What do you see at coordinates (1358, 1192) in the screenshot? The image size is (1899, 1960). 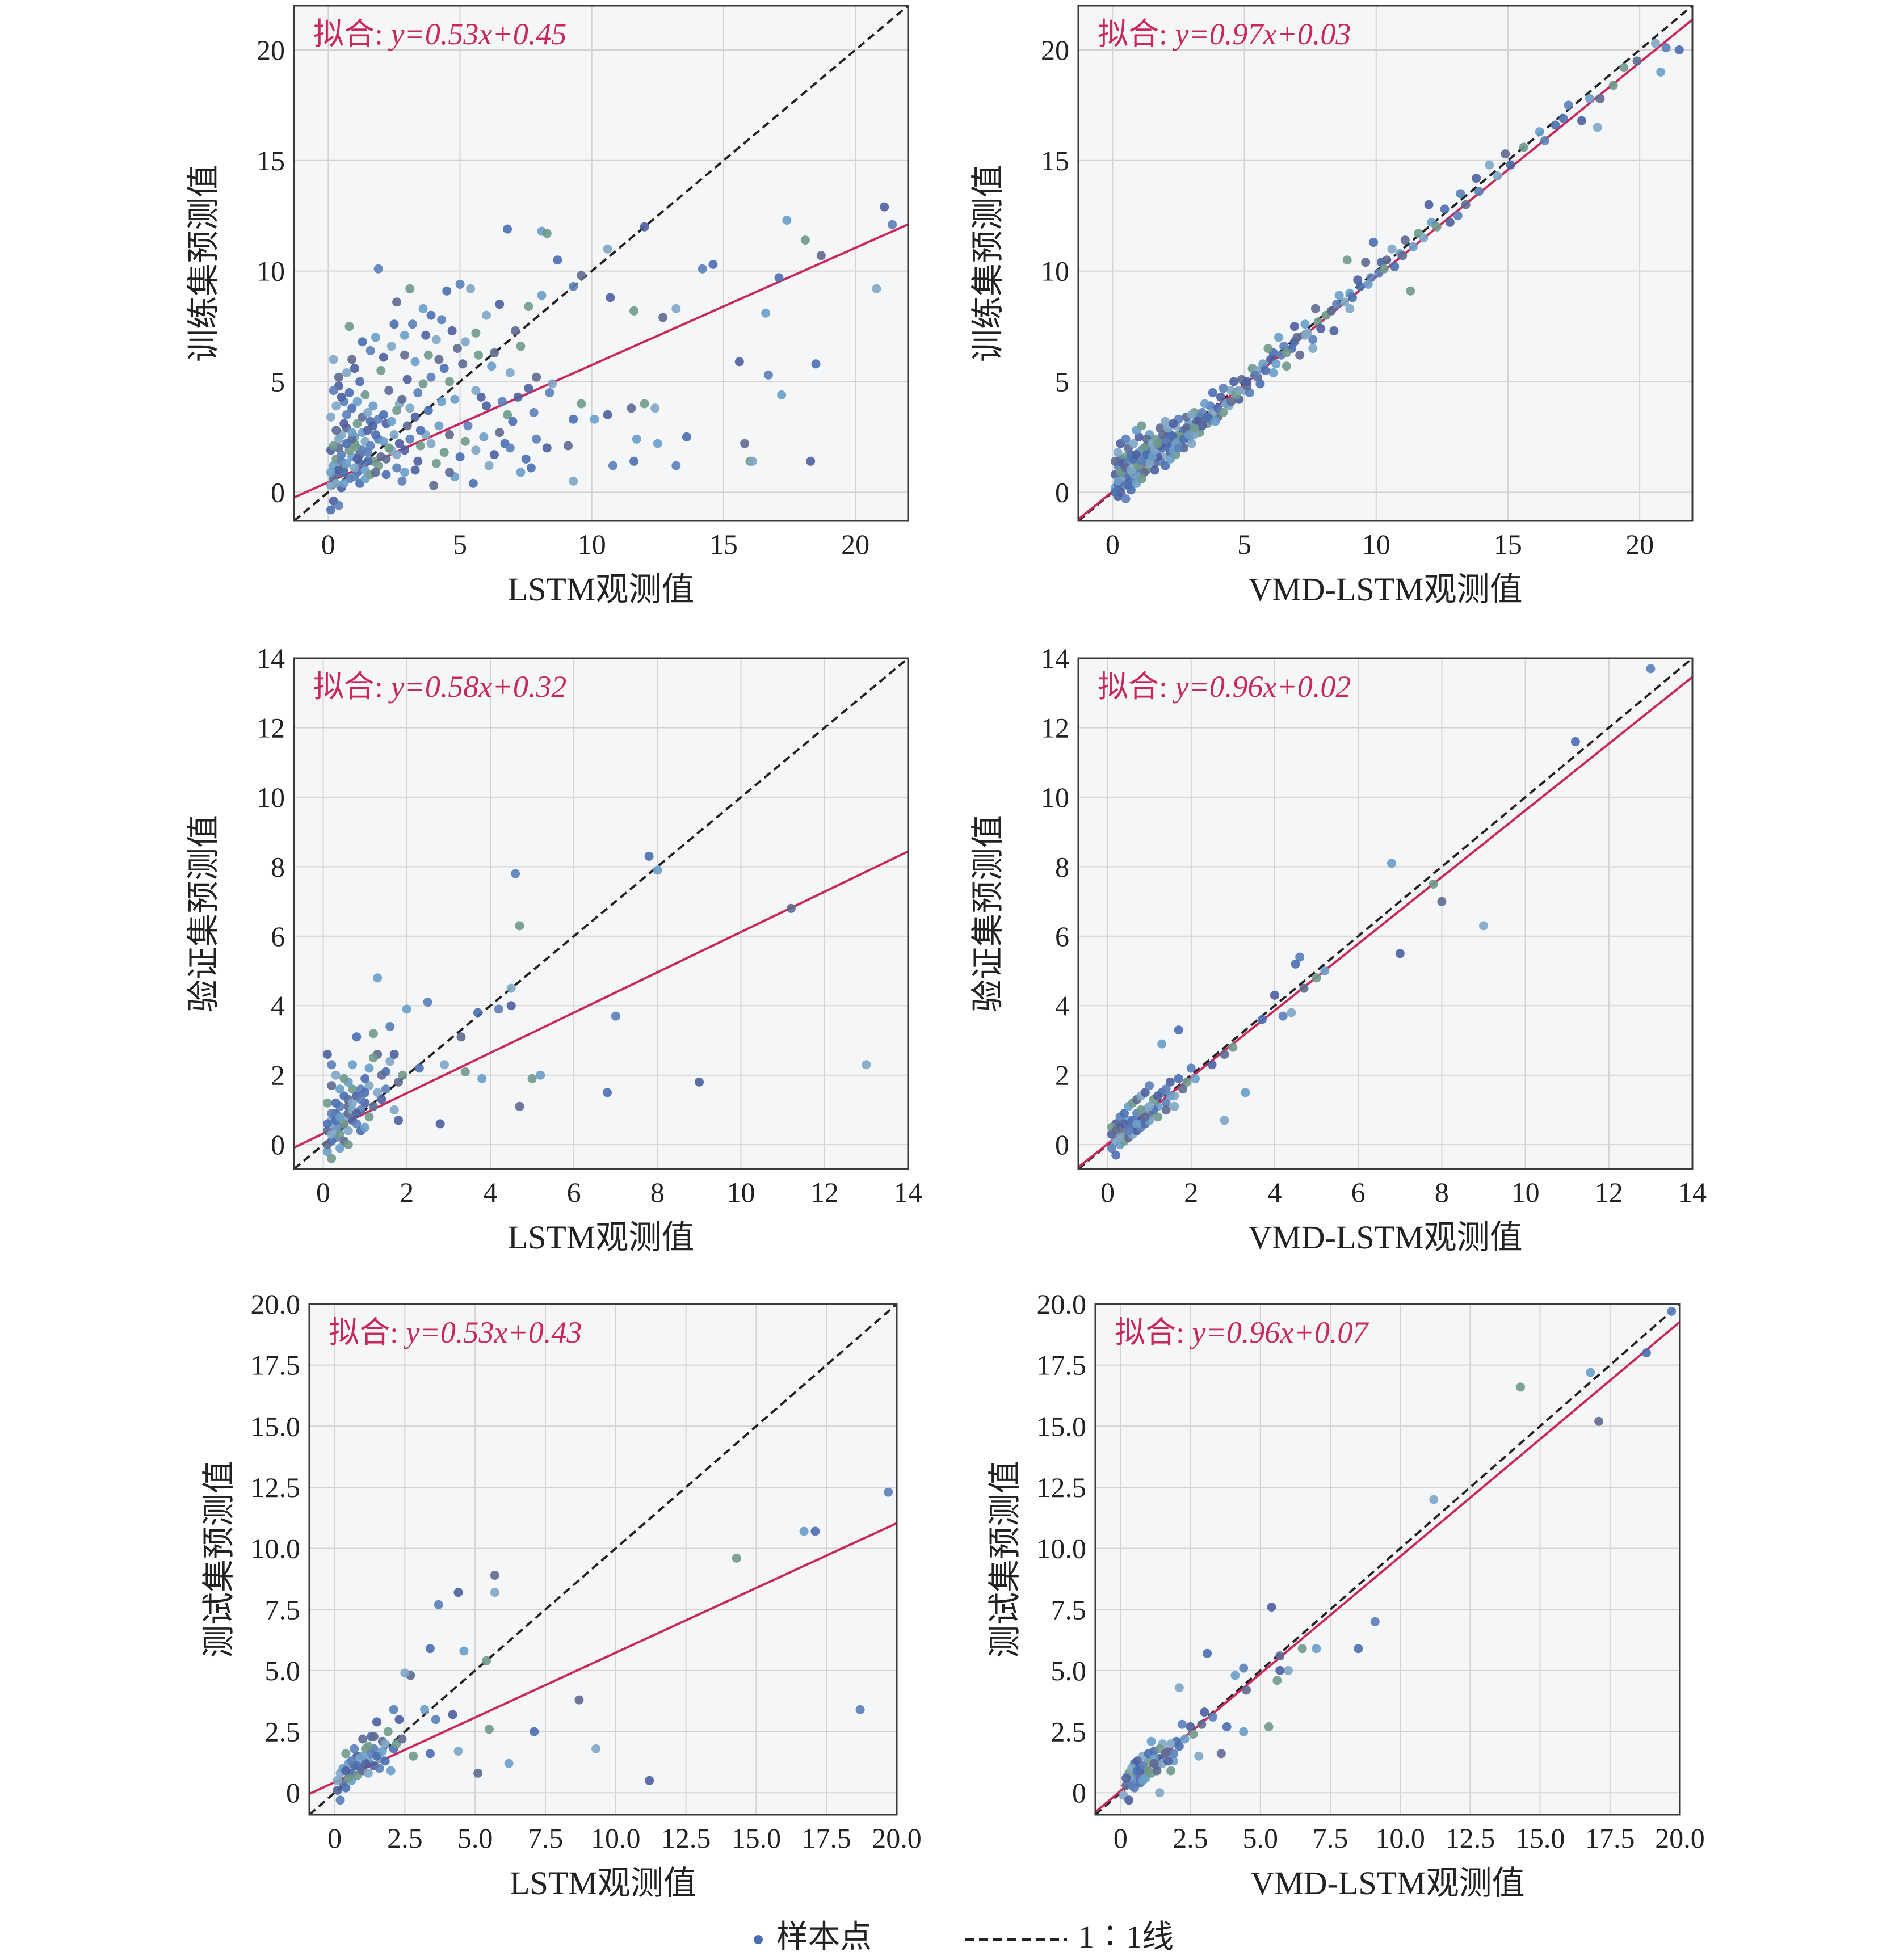 I see `x-tick-label: 6` at bounding box center [1358, 1192].